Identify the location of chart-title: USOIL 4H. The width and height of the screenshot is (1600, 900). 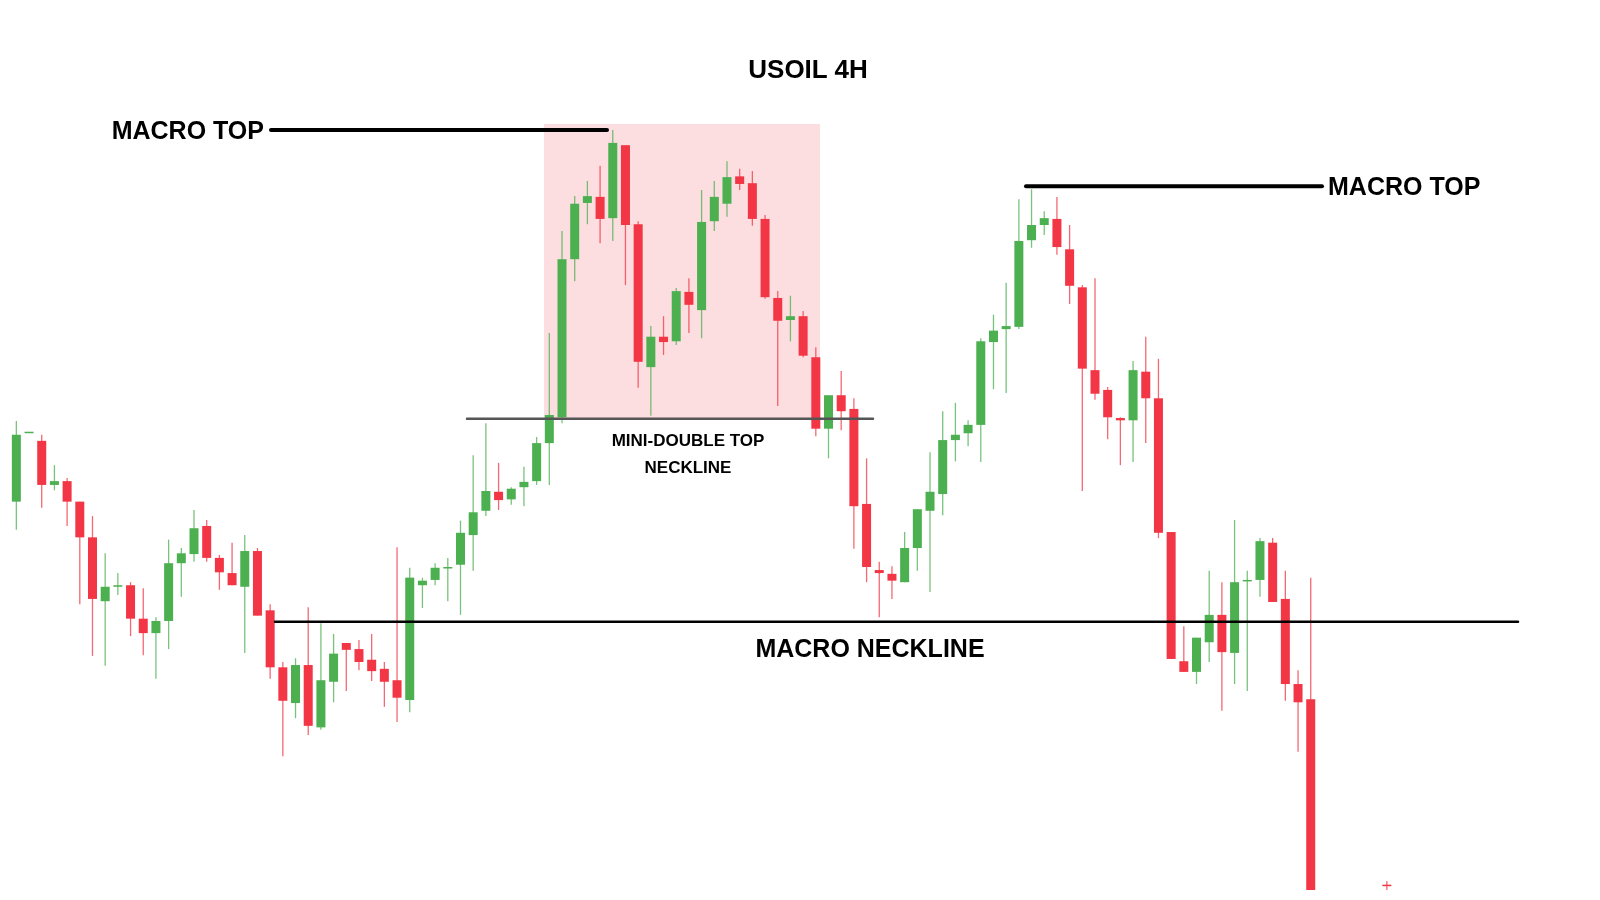
(808, 69).